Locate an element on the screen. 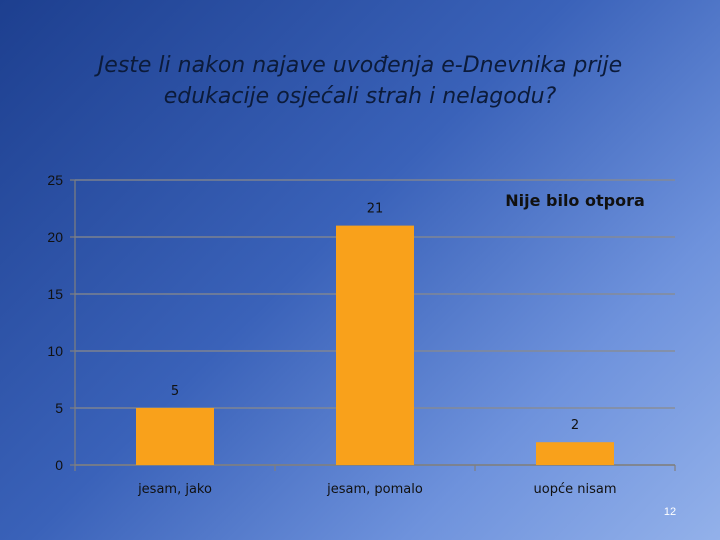 The width and height of the screenshot is (720, 540). y-tick-label-15: 15 is located at coordinates (55, 294).